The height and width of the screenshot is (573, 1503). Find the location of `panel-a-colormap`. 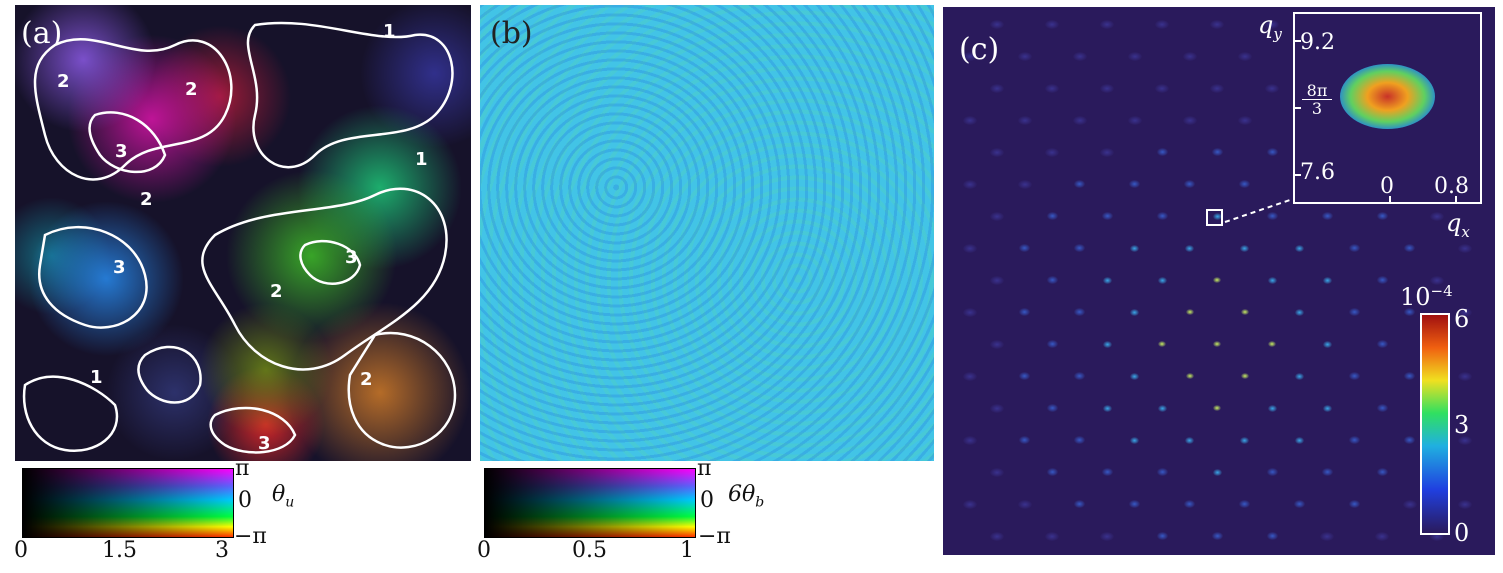

panel-a-colormap is located at coordinates (128, 503).